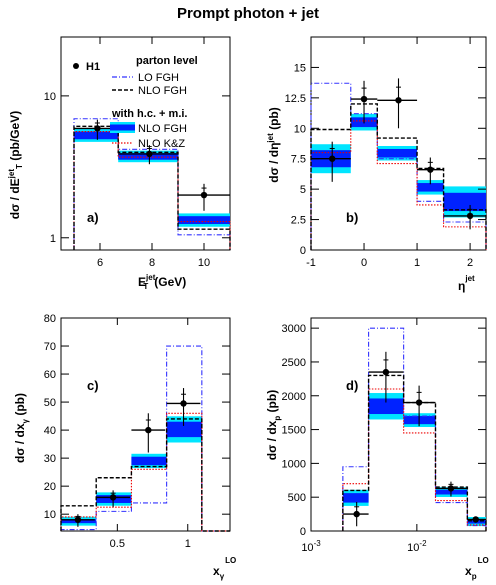 This screenshot has height=585, width=496. Describe the element at coordinates (294, 431) in the screenshot. I see `y-tick-label: 1500` at that location.